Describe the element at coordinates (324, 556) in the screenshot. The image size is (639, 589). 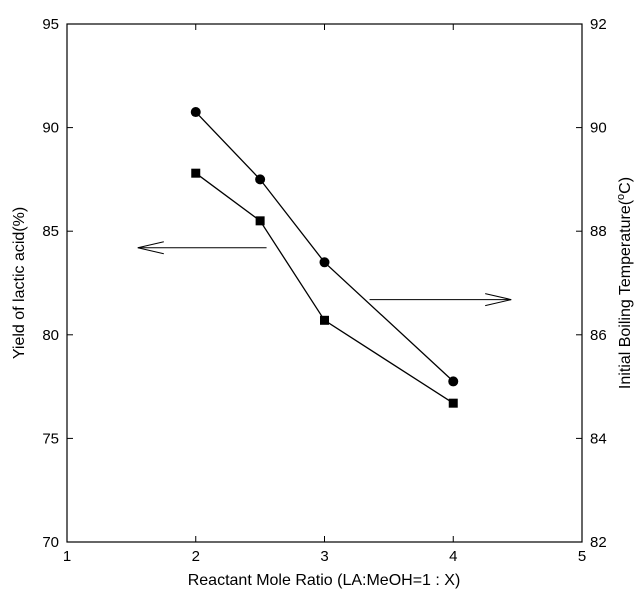
I see `x-tick-label: 3` at that location.